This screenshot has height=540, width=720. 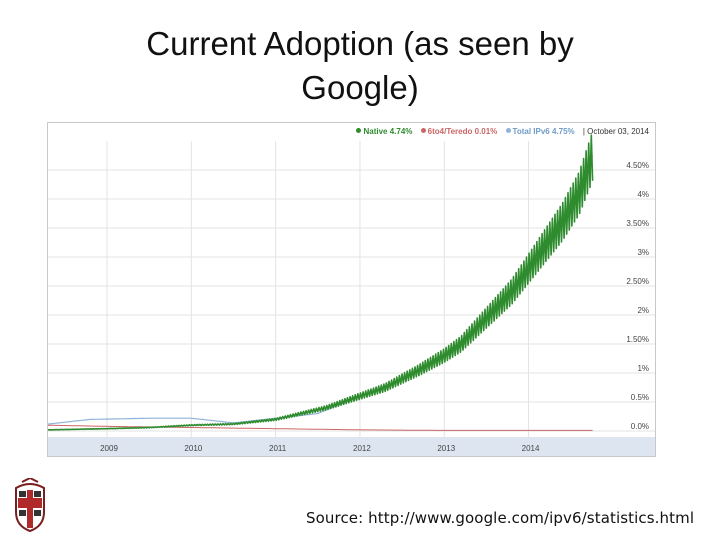 What do you see at coordinates (193, 448) in the screenshot?
I see `x-tick-label: 2010` at bounding box center [193, 448].